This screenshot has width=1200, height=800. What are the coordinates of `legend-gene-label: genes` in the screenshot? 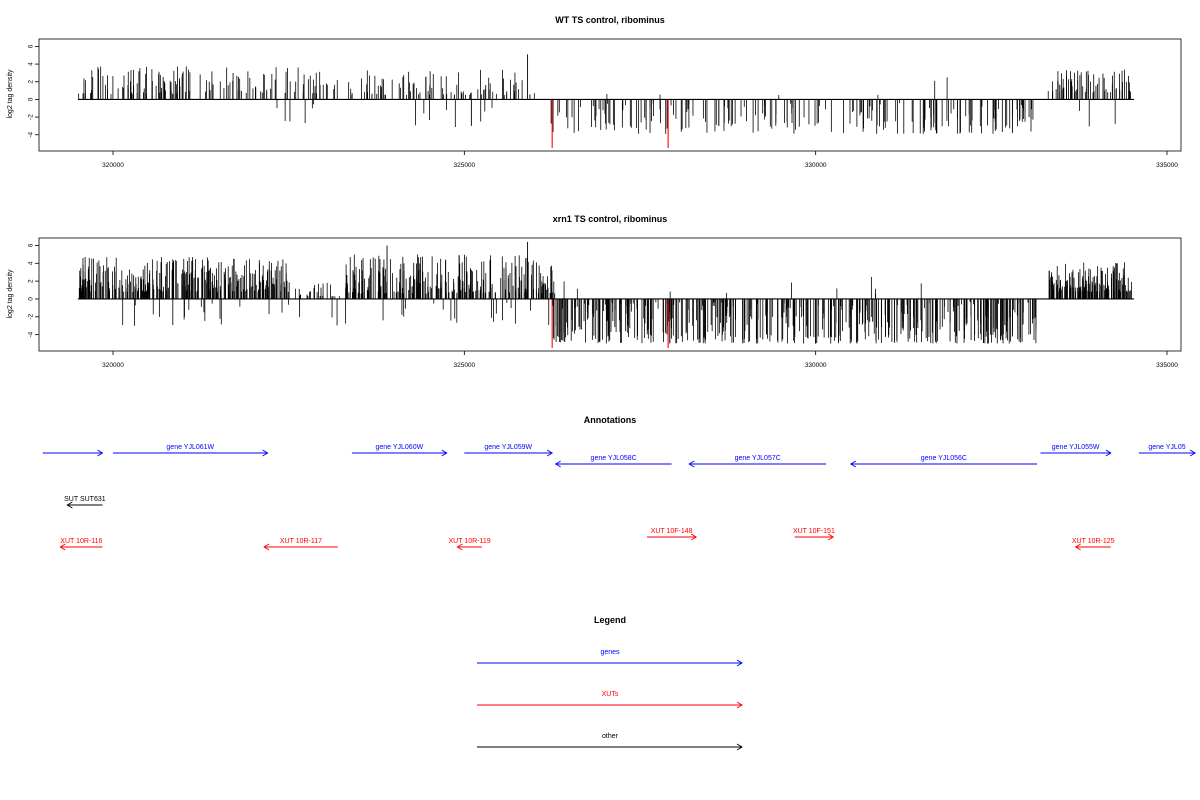 It's located at (610, 652).